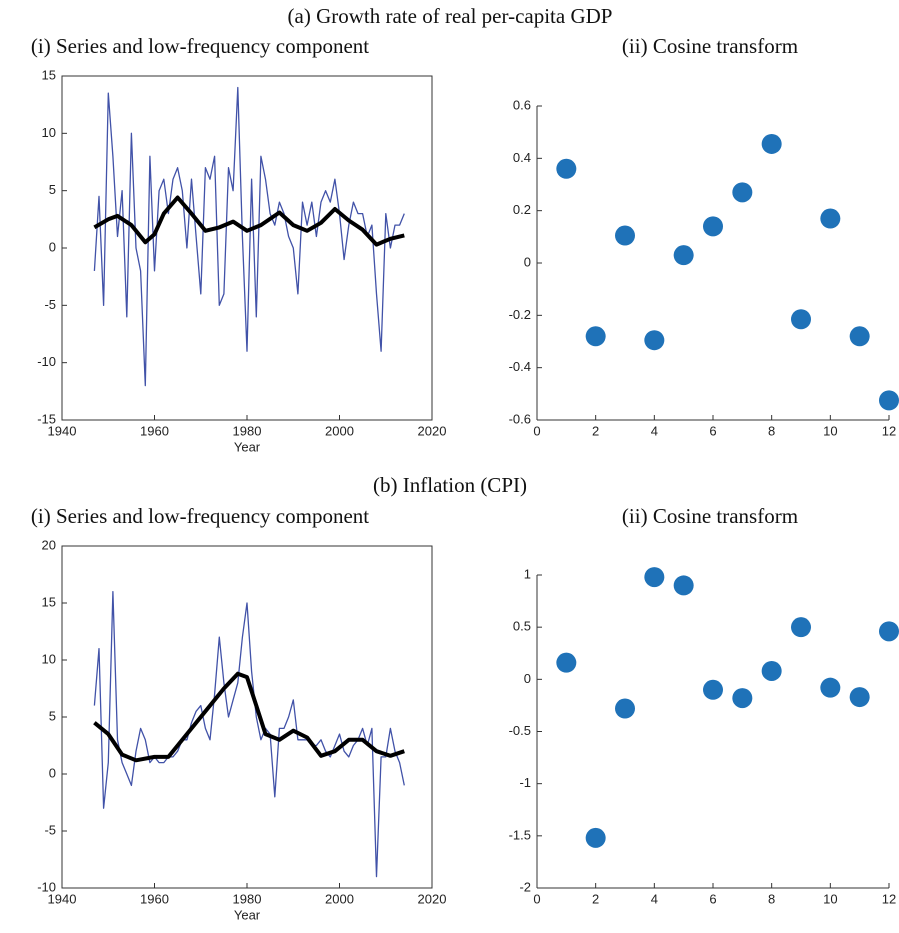 The width and height of the screenshot is (899, 933). I want to click on y-tick-label: 0.5, so click(522, 626).